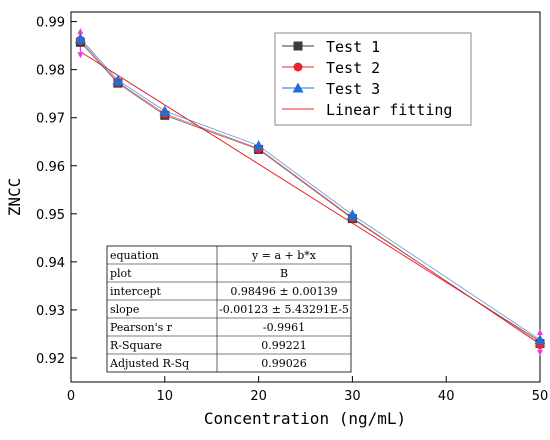 The image size is (550, 440). Describe the element at coordinates (50, 311) in the screenshot. I see `y-tick-label: 0.93` at that location.